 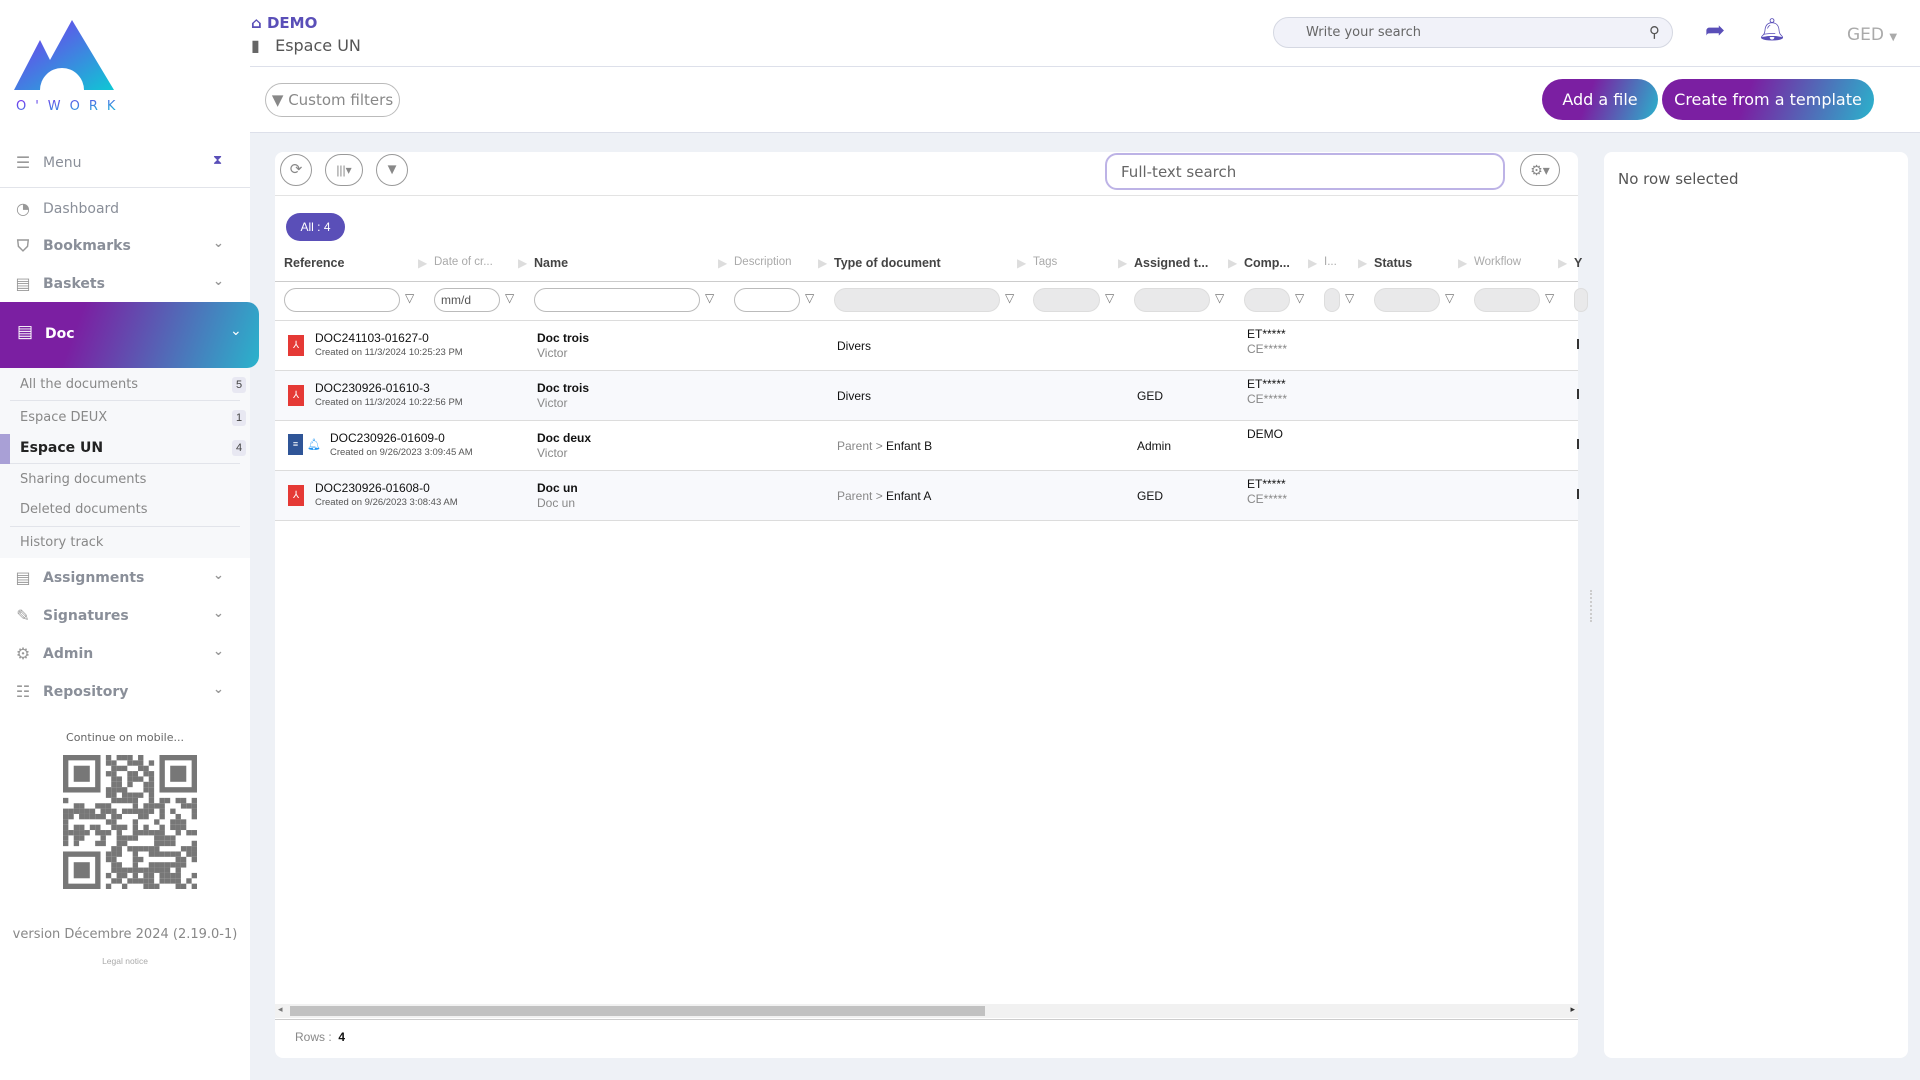 What do you see at coordinates (125, 579) in the screenshot?
I see `sidebar-item-assignments: ▤ Assignments ⌄` at bounding box center [125, 579].